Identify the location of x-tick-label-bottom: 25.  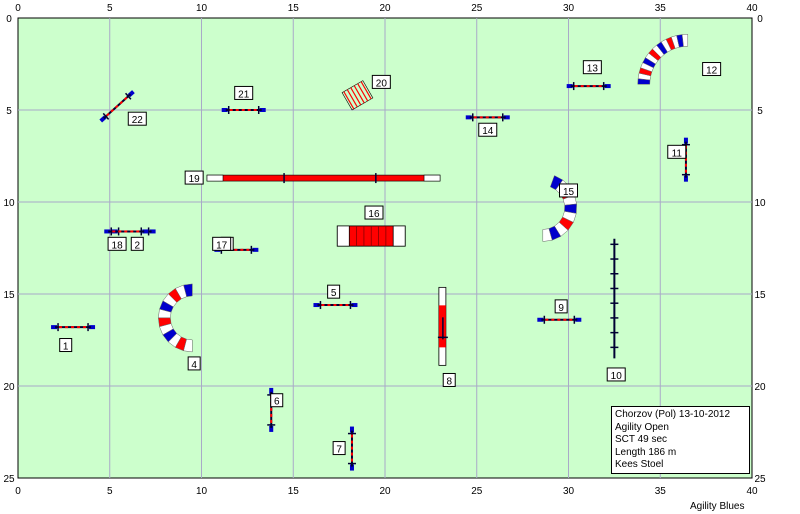
(477, 491).